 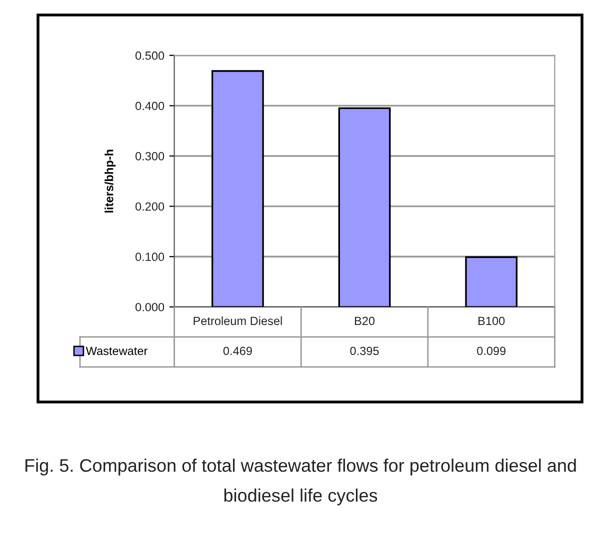 I want to click on y-tick-label: 0.300, so click(x=149, y=156).